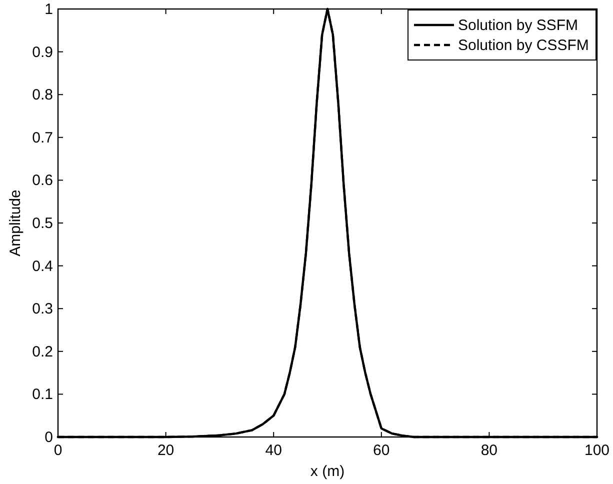  Describe the element at coordinates (15, 223) in the screenshot. I see `y-axis-title: Amplitude` at that location.